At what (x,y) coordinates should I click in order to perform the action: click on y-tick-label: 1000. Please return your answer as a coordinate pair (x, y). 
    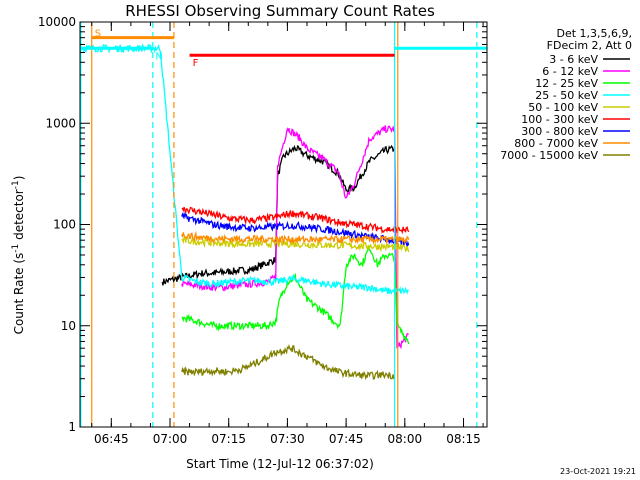
    Looking at the image, I should click on (60, 123).